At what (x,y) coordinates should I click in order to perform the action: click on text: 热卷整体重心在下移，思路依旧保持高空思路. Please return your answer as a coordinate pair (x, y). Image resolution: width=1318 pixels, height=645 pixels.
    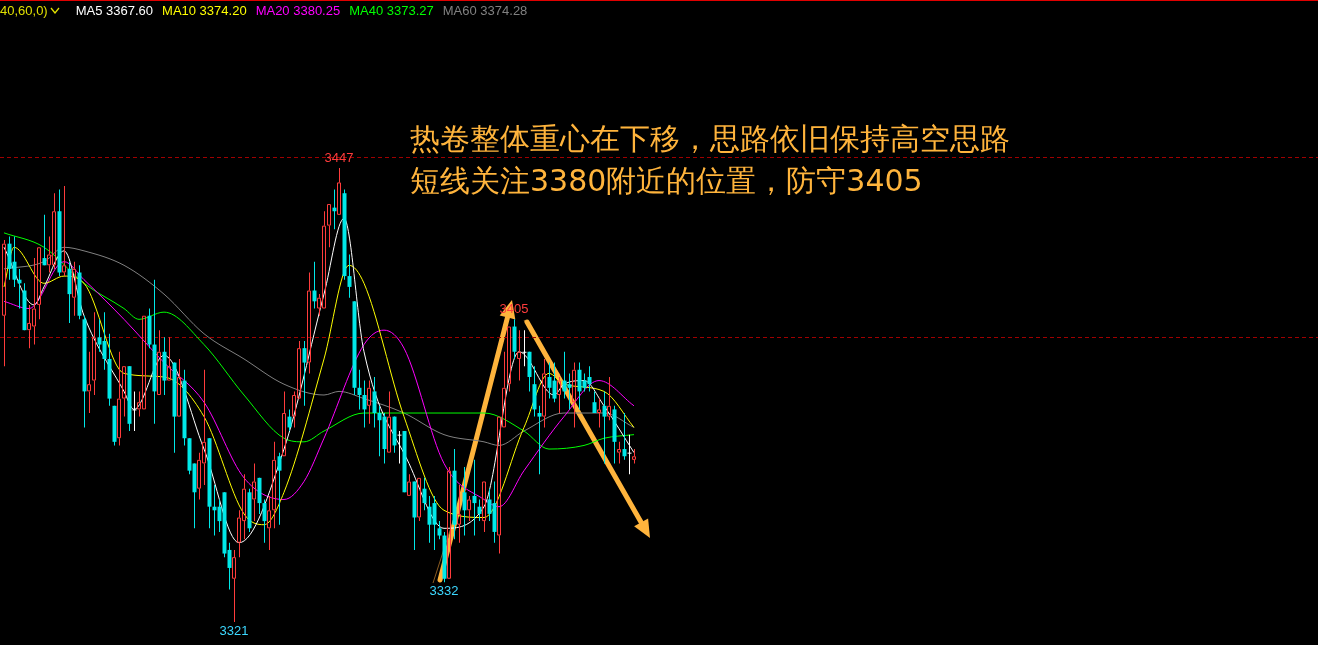
    Looking at the image, I should click on (710, 139).